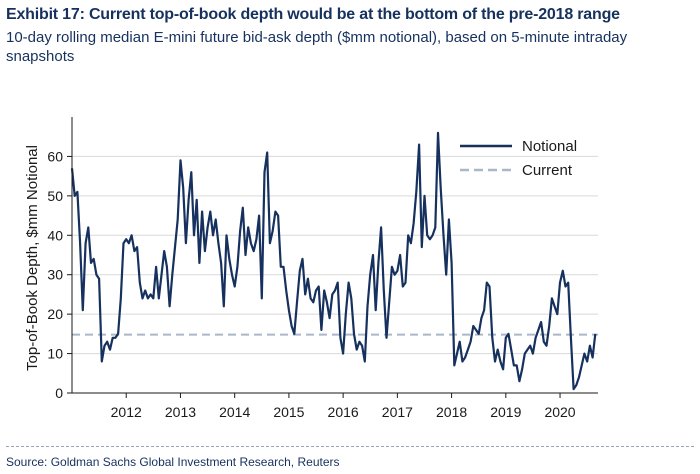 The width and height of the screenshot is (700, 474). I want to click on y-tick-label-10: 10, so click(55, 354).